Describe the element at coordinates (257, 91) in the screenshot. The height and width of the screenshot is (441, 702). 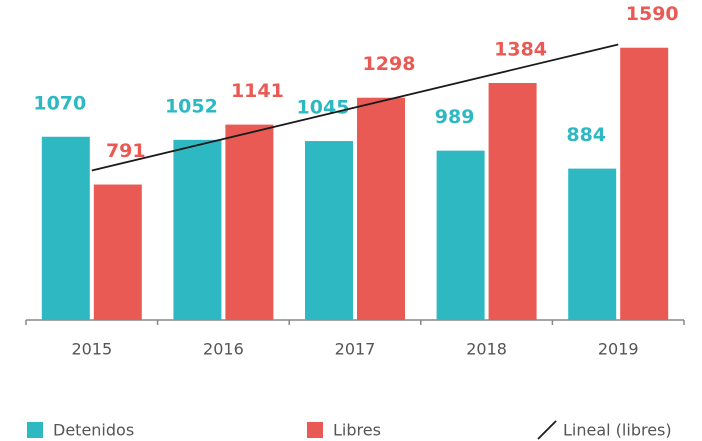
I see `data-label: 1141` at that location.